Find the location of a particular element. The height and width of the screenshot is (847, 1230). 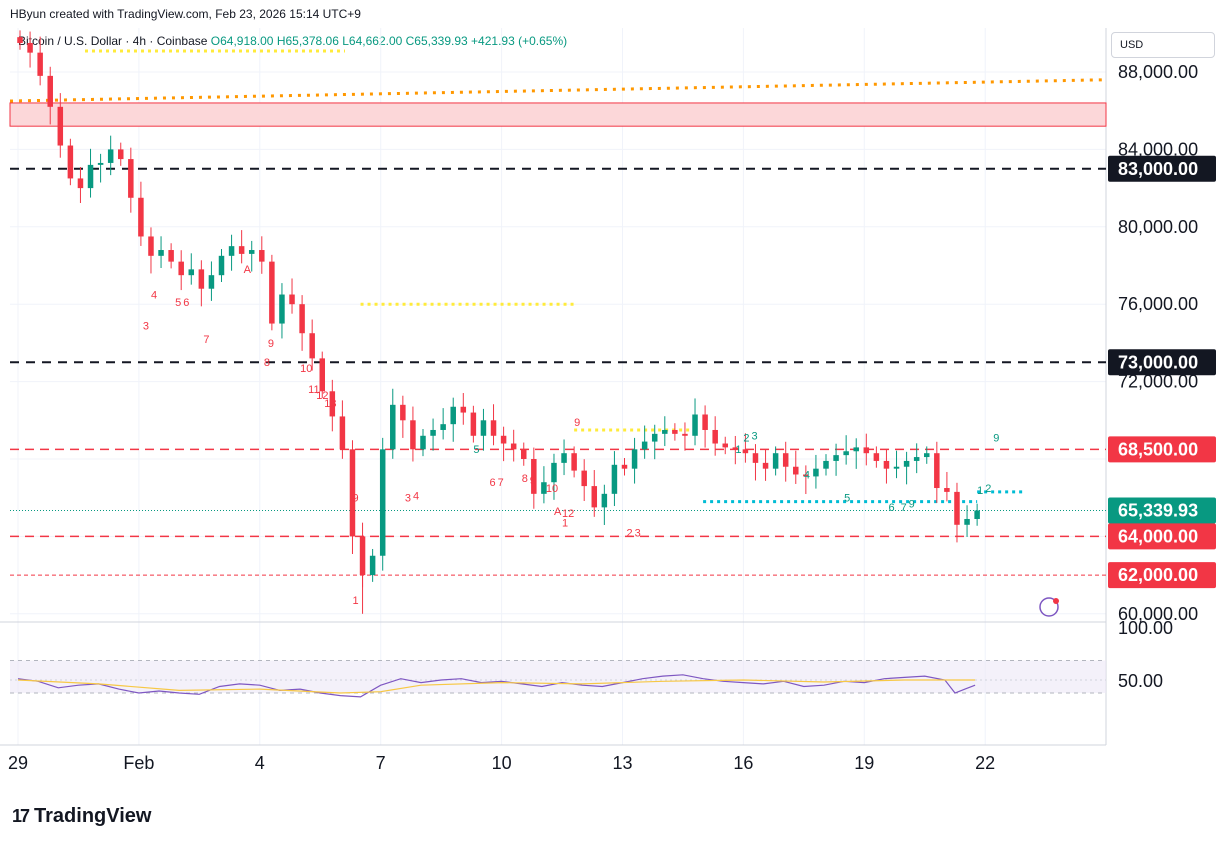

rsi-tick-label: 100.00 is located at coordinates (1145, 628).